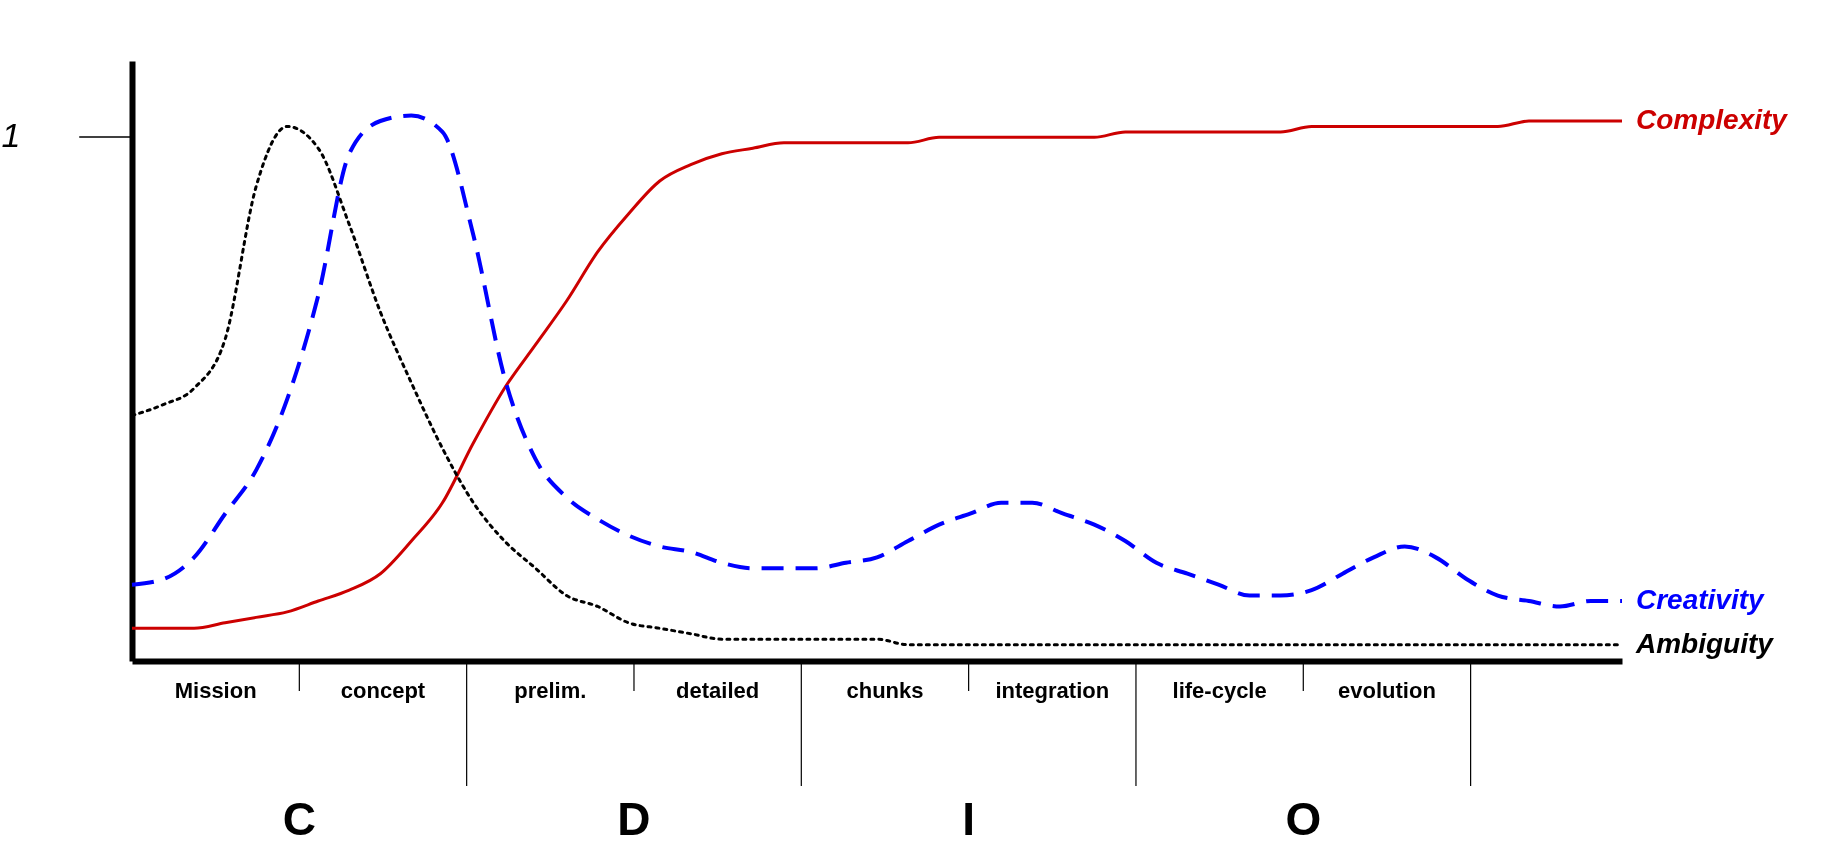  Describe the element at coordinates (11, 135) in the screenshot. I see `text: 1` at that location.